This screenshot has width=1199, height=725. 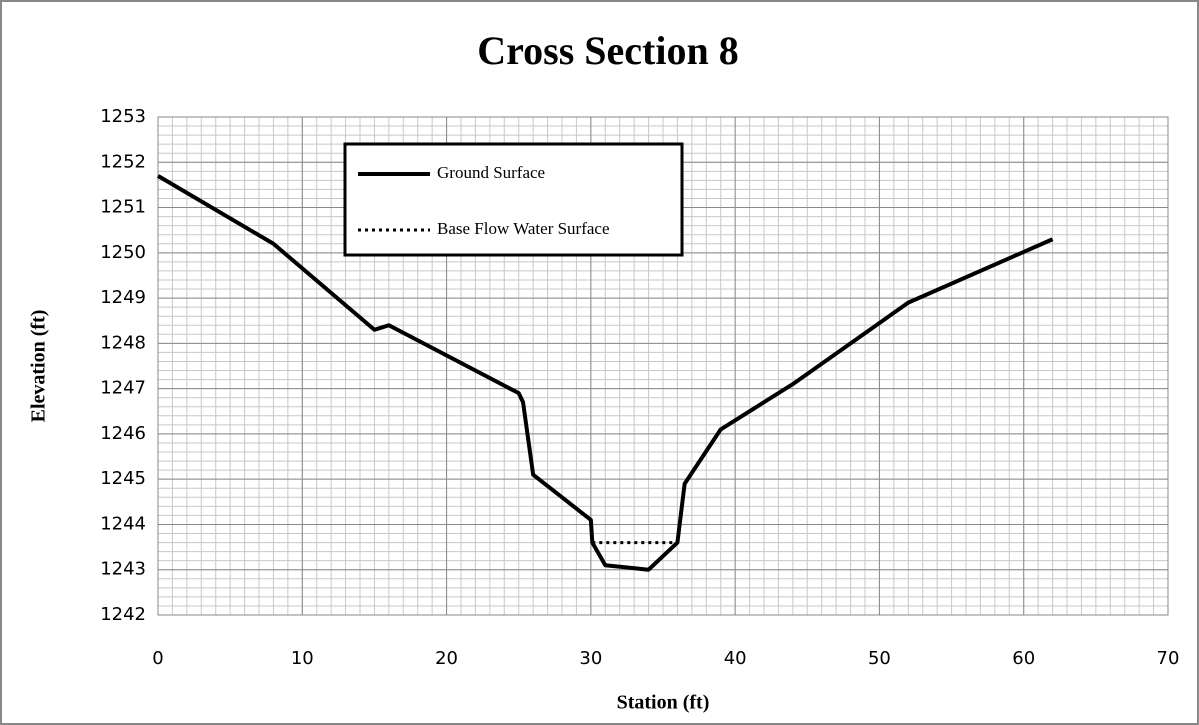 I want to click on x-tick-label: 40, so click(x=735, y=658).